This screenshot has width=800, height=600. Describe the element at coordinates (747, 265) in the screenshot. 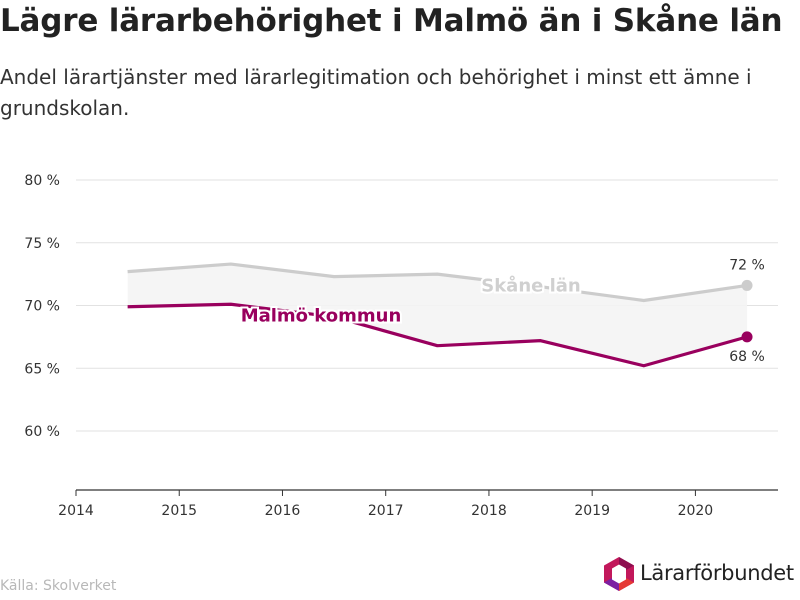

I see `end-value-label: 72 %` at that location.